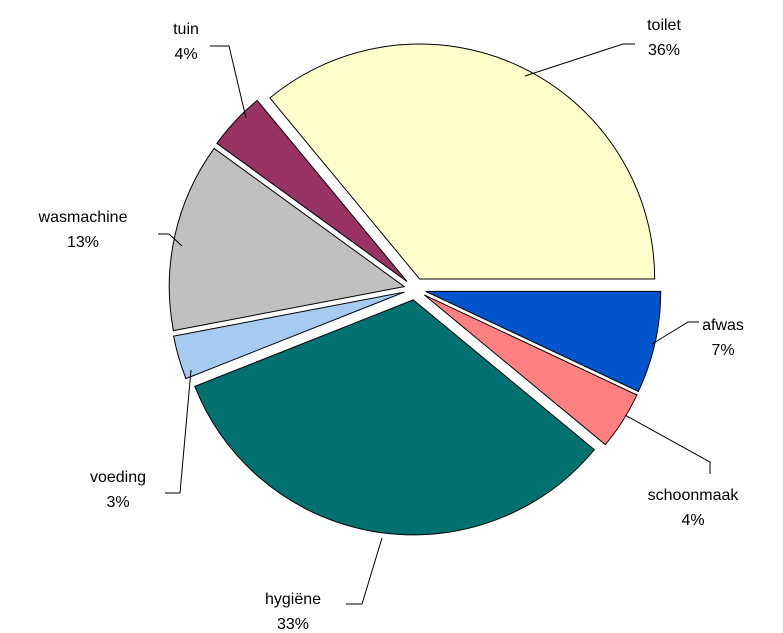  I want to click on slice-percent-voeding: 3%, so click(117, 502).